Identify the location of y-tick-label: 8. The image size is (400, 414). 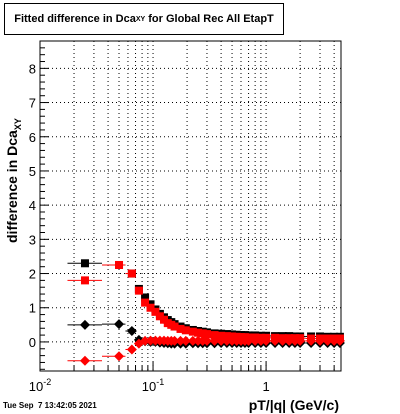
(32, 68).